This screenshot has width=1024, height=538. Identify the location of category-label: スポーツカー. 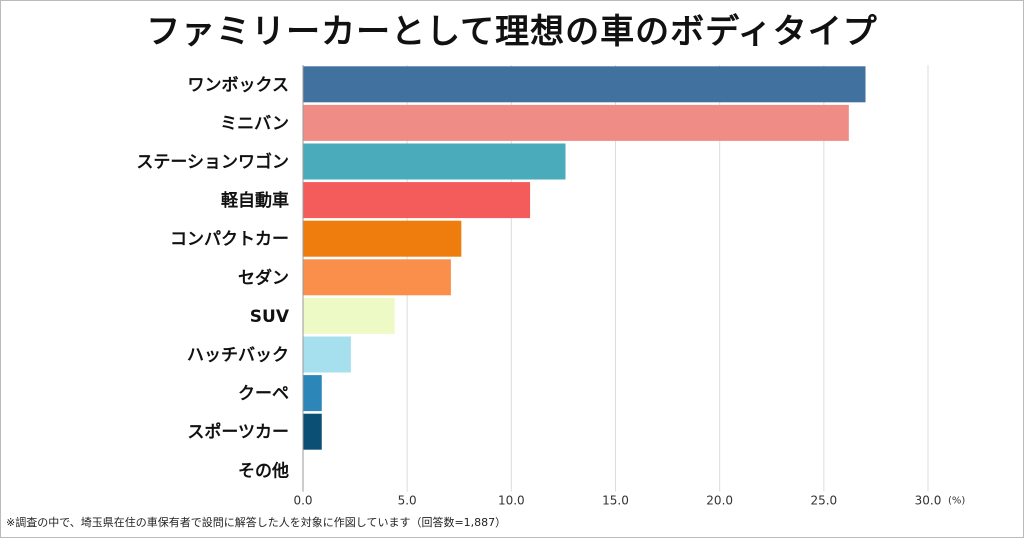
(238, 432).